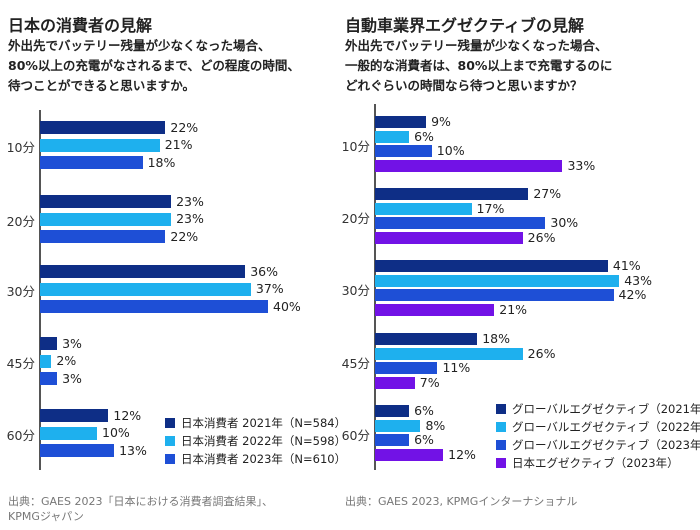 The width and height of the screenshot is (700, 530). What do you see at coordinates (72, 378) in the screenshot?
I see `data-label: 3%` at bounding box center [72, 378].